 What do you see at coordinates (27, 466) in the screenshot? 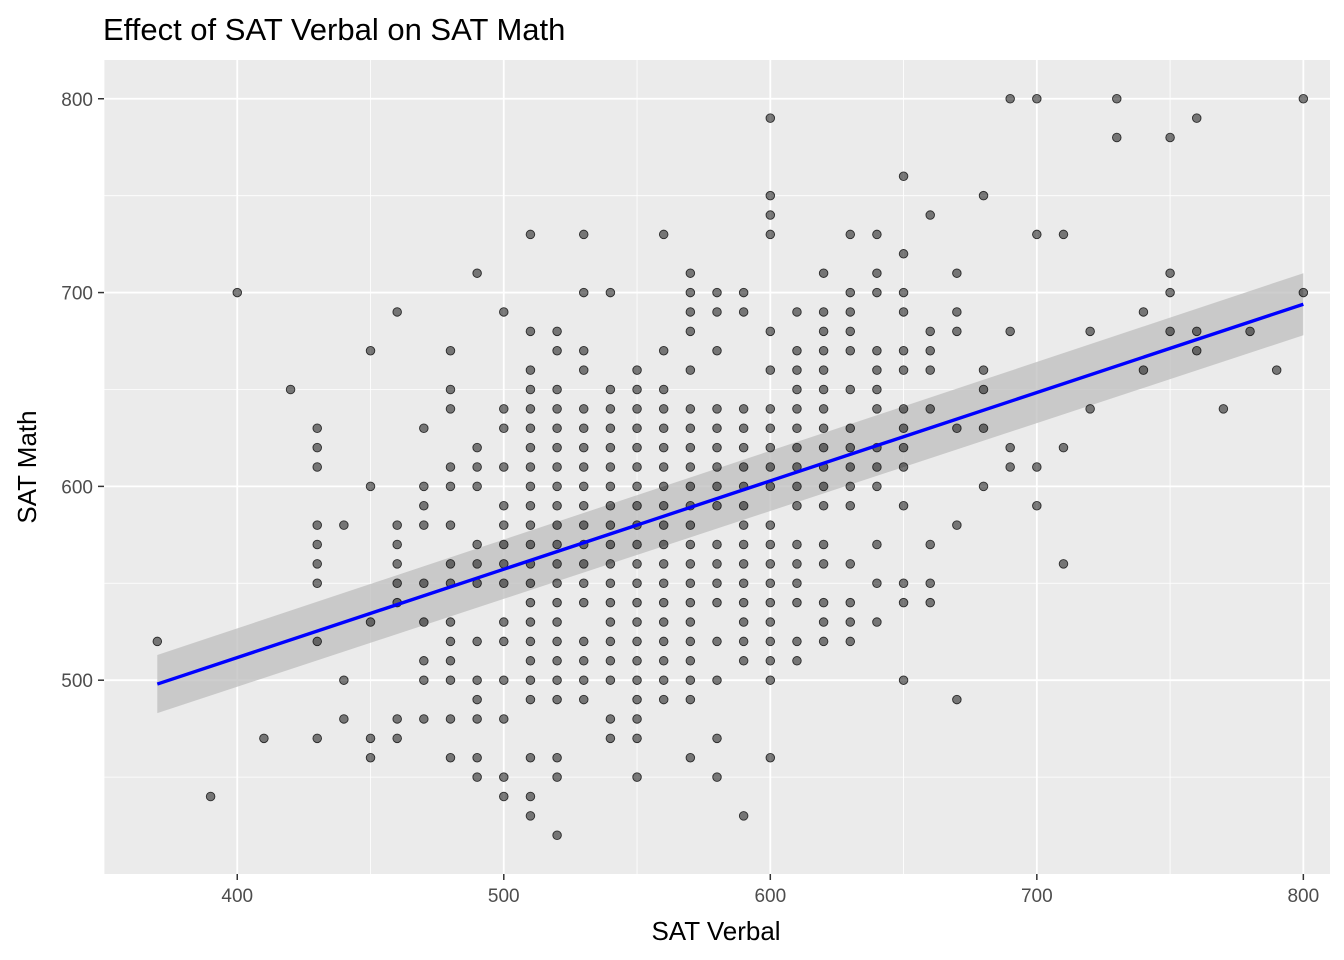
I see `y-axis-title: SAT Math` at bounding box center [27, 466].